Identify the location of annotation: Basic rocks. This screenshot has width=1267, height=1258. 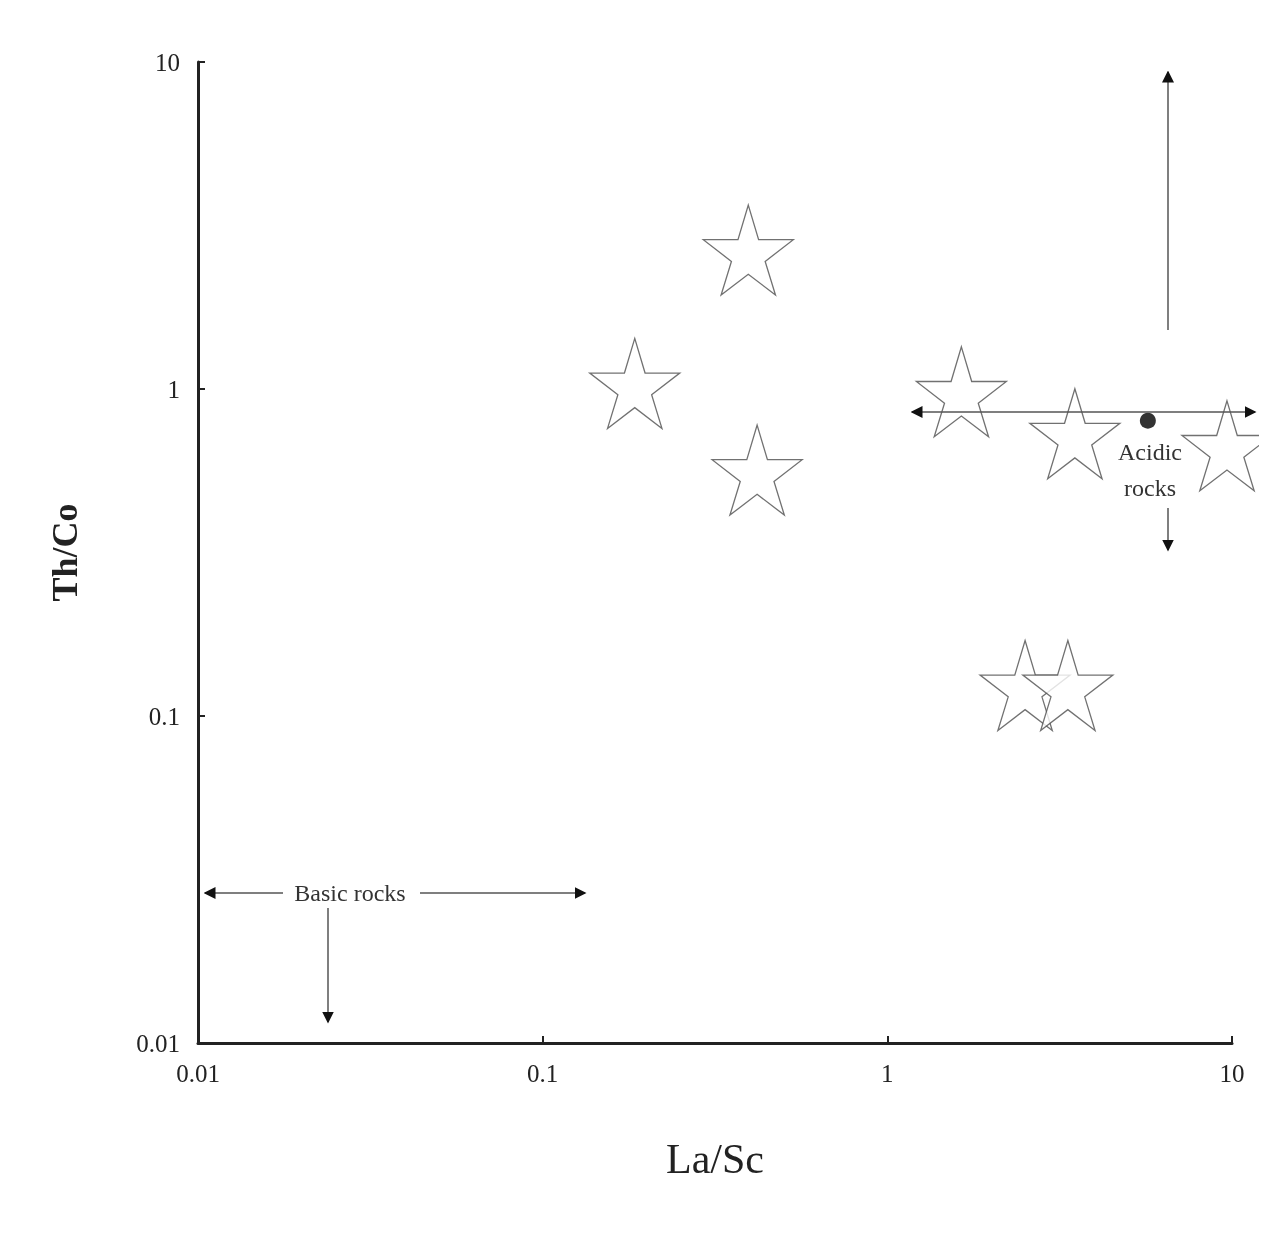
(350, 893).